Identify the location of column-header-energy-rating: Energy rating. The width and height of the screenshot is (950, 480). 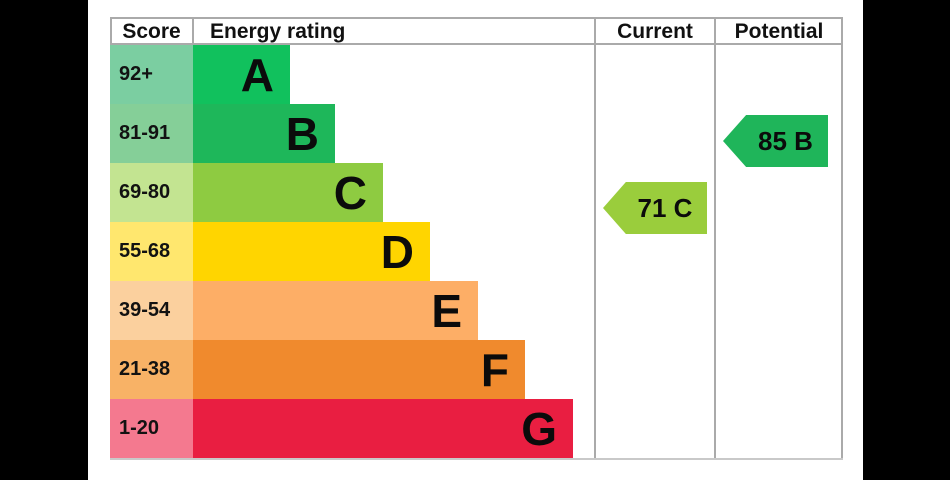
(394, 31).